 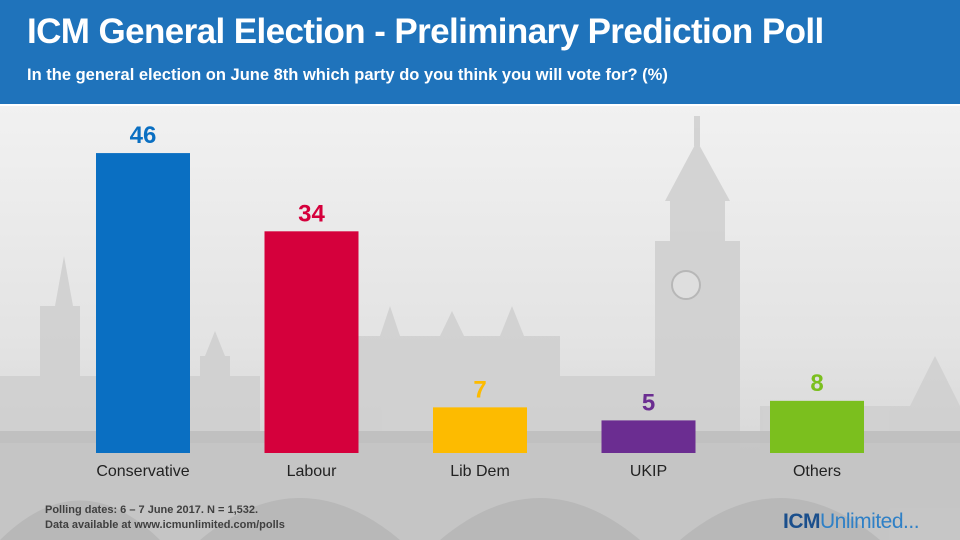 What do you see at coordinates (312, 471) in the screenshot?
I see `category-label-labour: Labour` at bounding box center [312, 471].